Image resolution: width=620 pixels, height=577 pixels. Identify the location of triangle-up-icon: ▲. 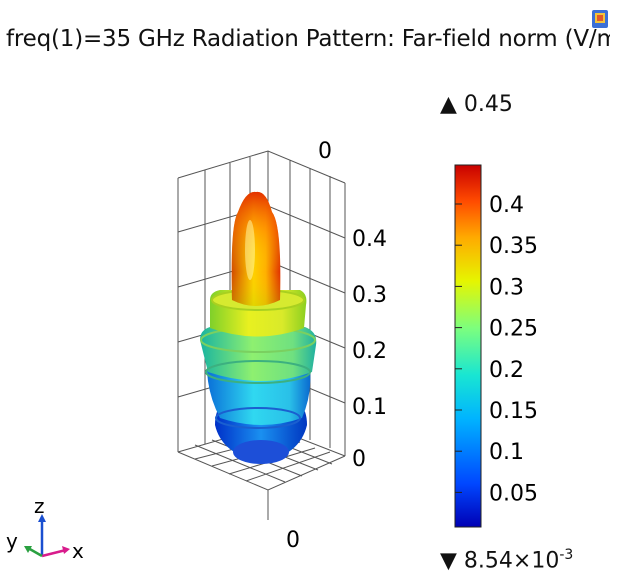
(448, 104).